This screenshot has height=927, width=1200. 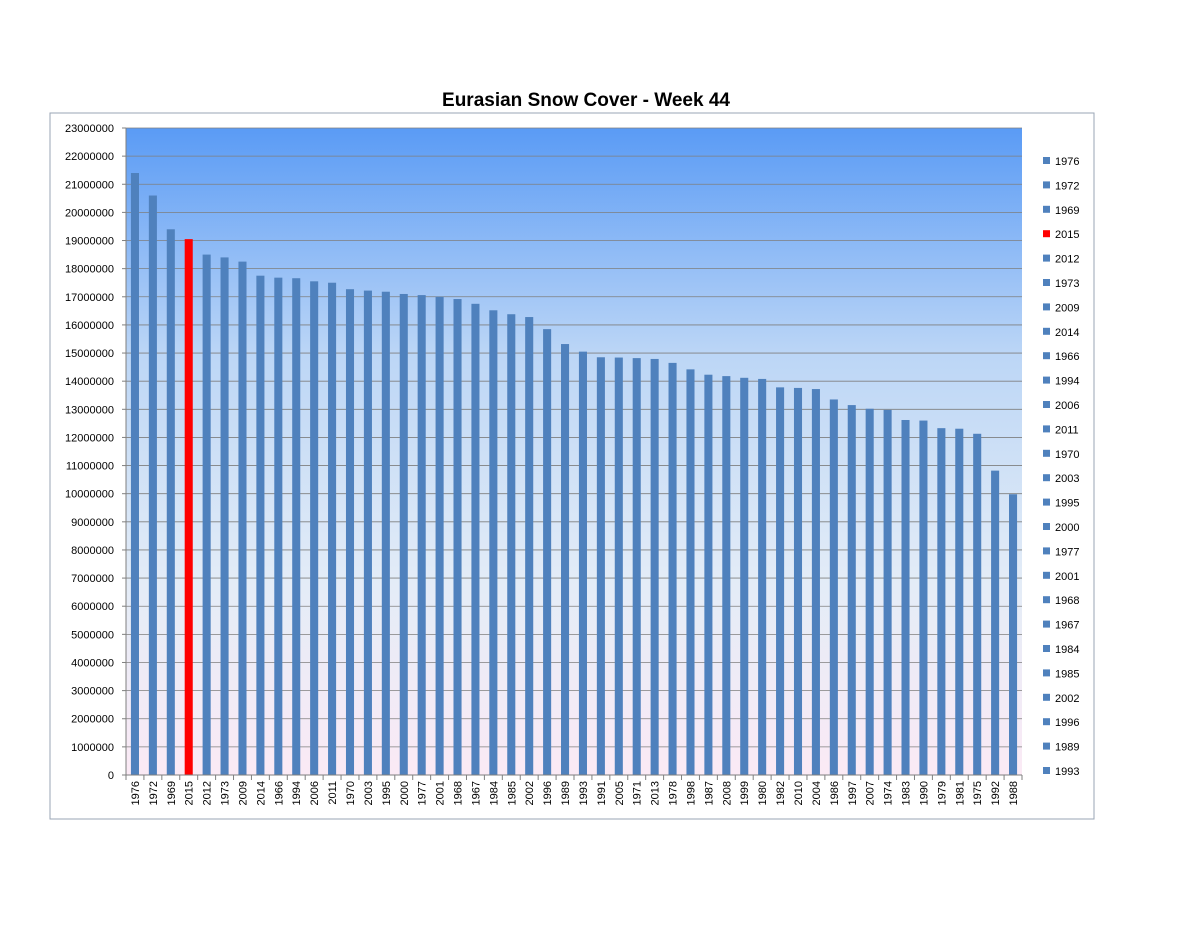 What do you see at coordinates (243, 793) in the screenshot?
I see `x-tick-label: 2009` at bounding box center [243, 793].